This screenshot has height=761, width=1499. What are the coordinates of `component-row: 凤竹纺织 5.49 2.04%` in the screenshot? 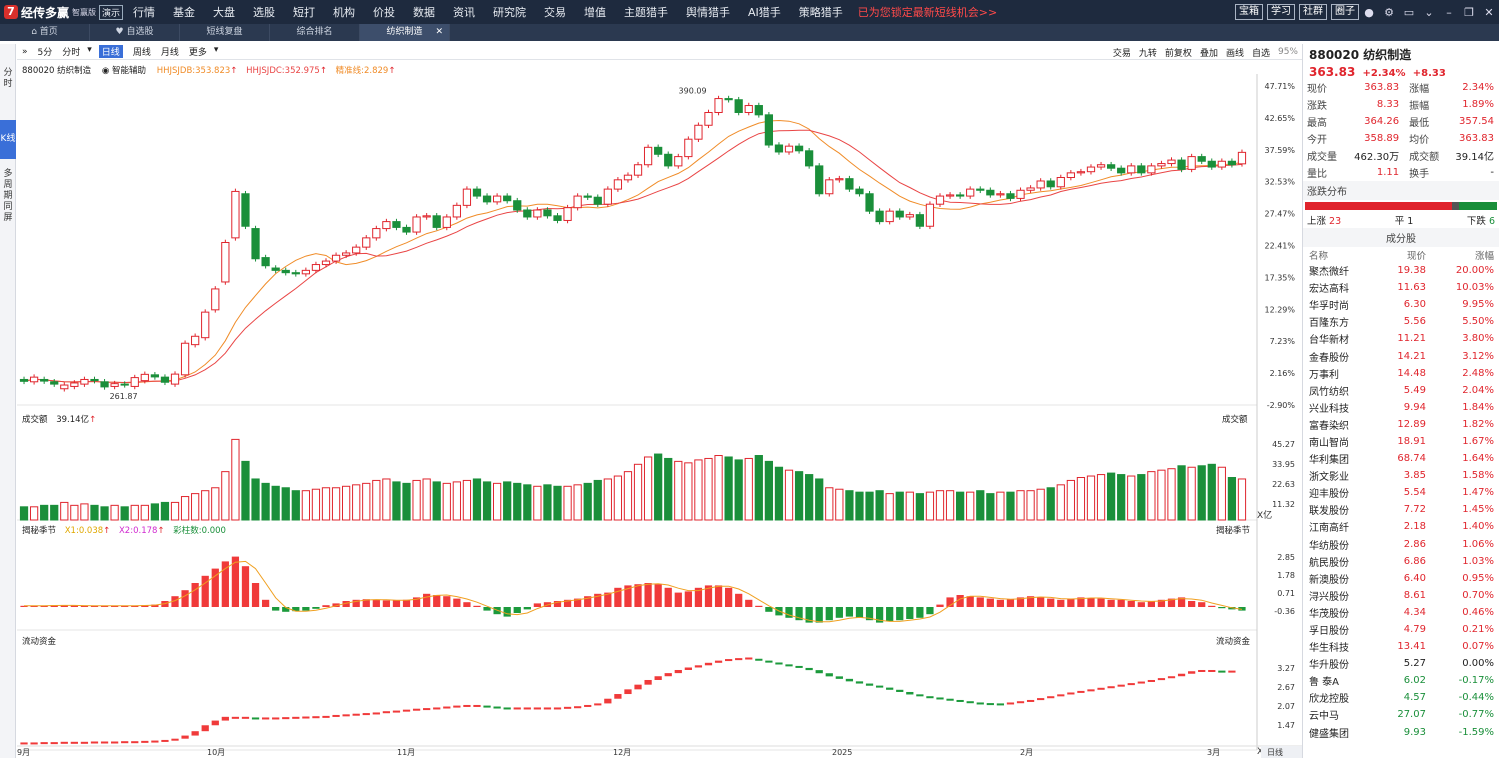 It's located at (1401, 390).